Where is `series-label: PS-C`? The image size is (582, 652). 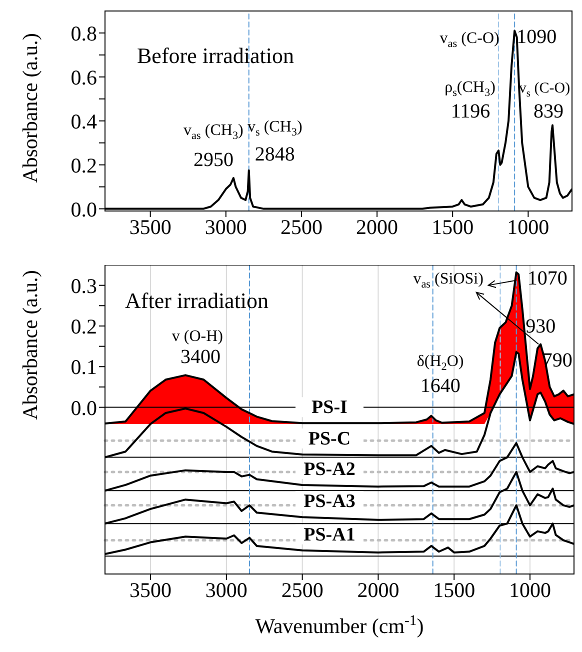 series-label: PS-C is located at coordinates (329, 438).